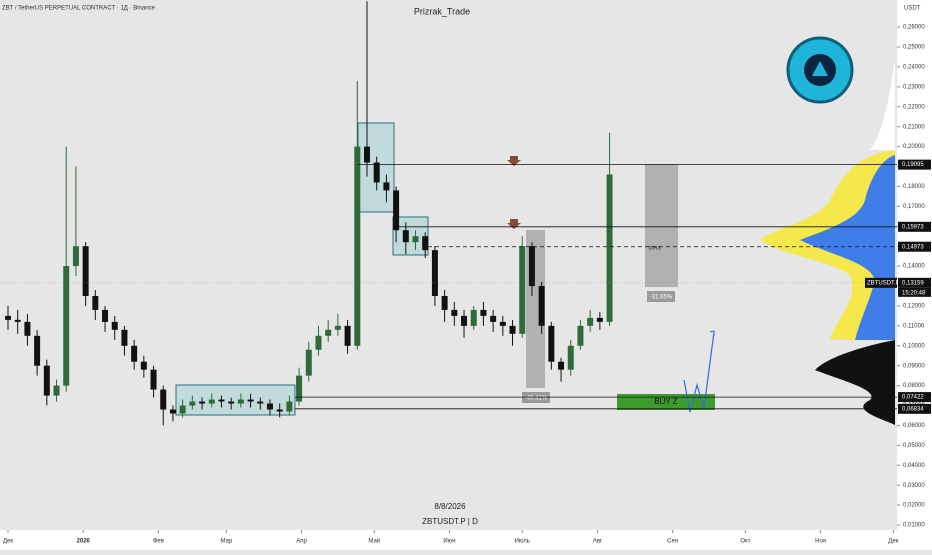 This screenshot has height=555, width=932. Describe the element at coordinates (699, 372) in the screenshot. I see `projection-path` at that location.